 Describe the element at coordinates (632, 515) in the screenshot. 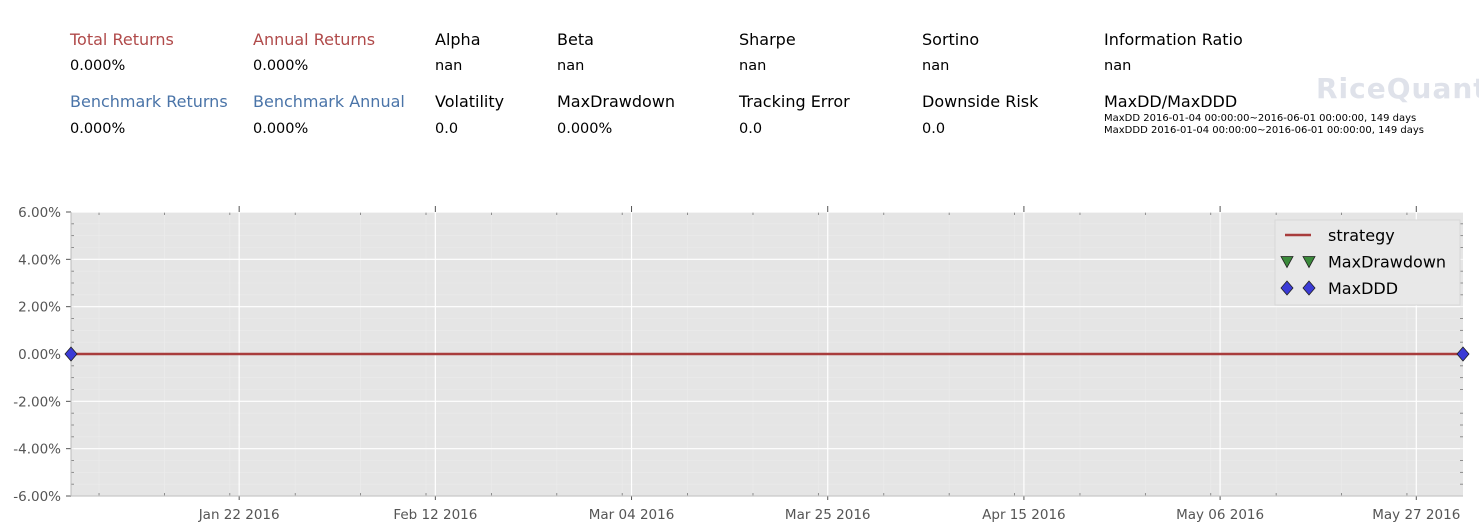

I see `x-tick-label: Mar 04 2016` at that location.